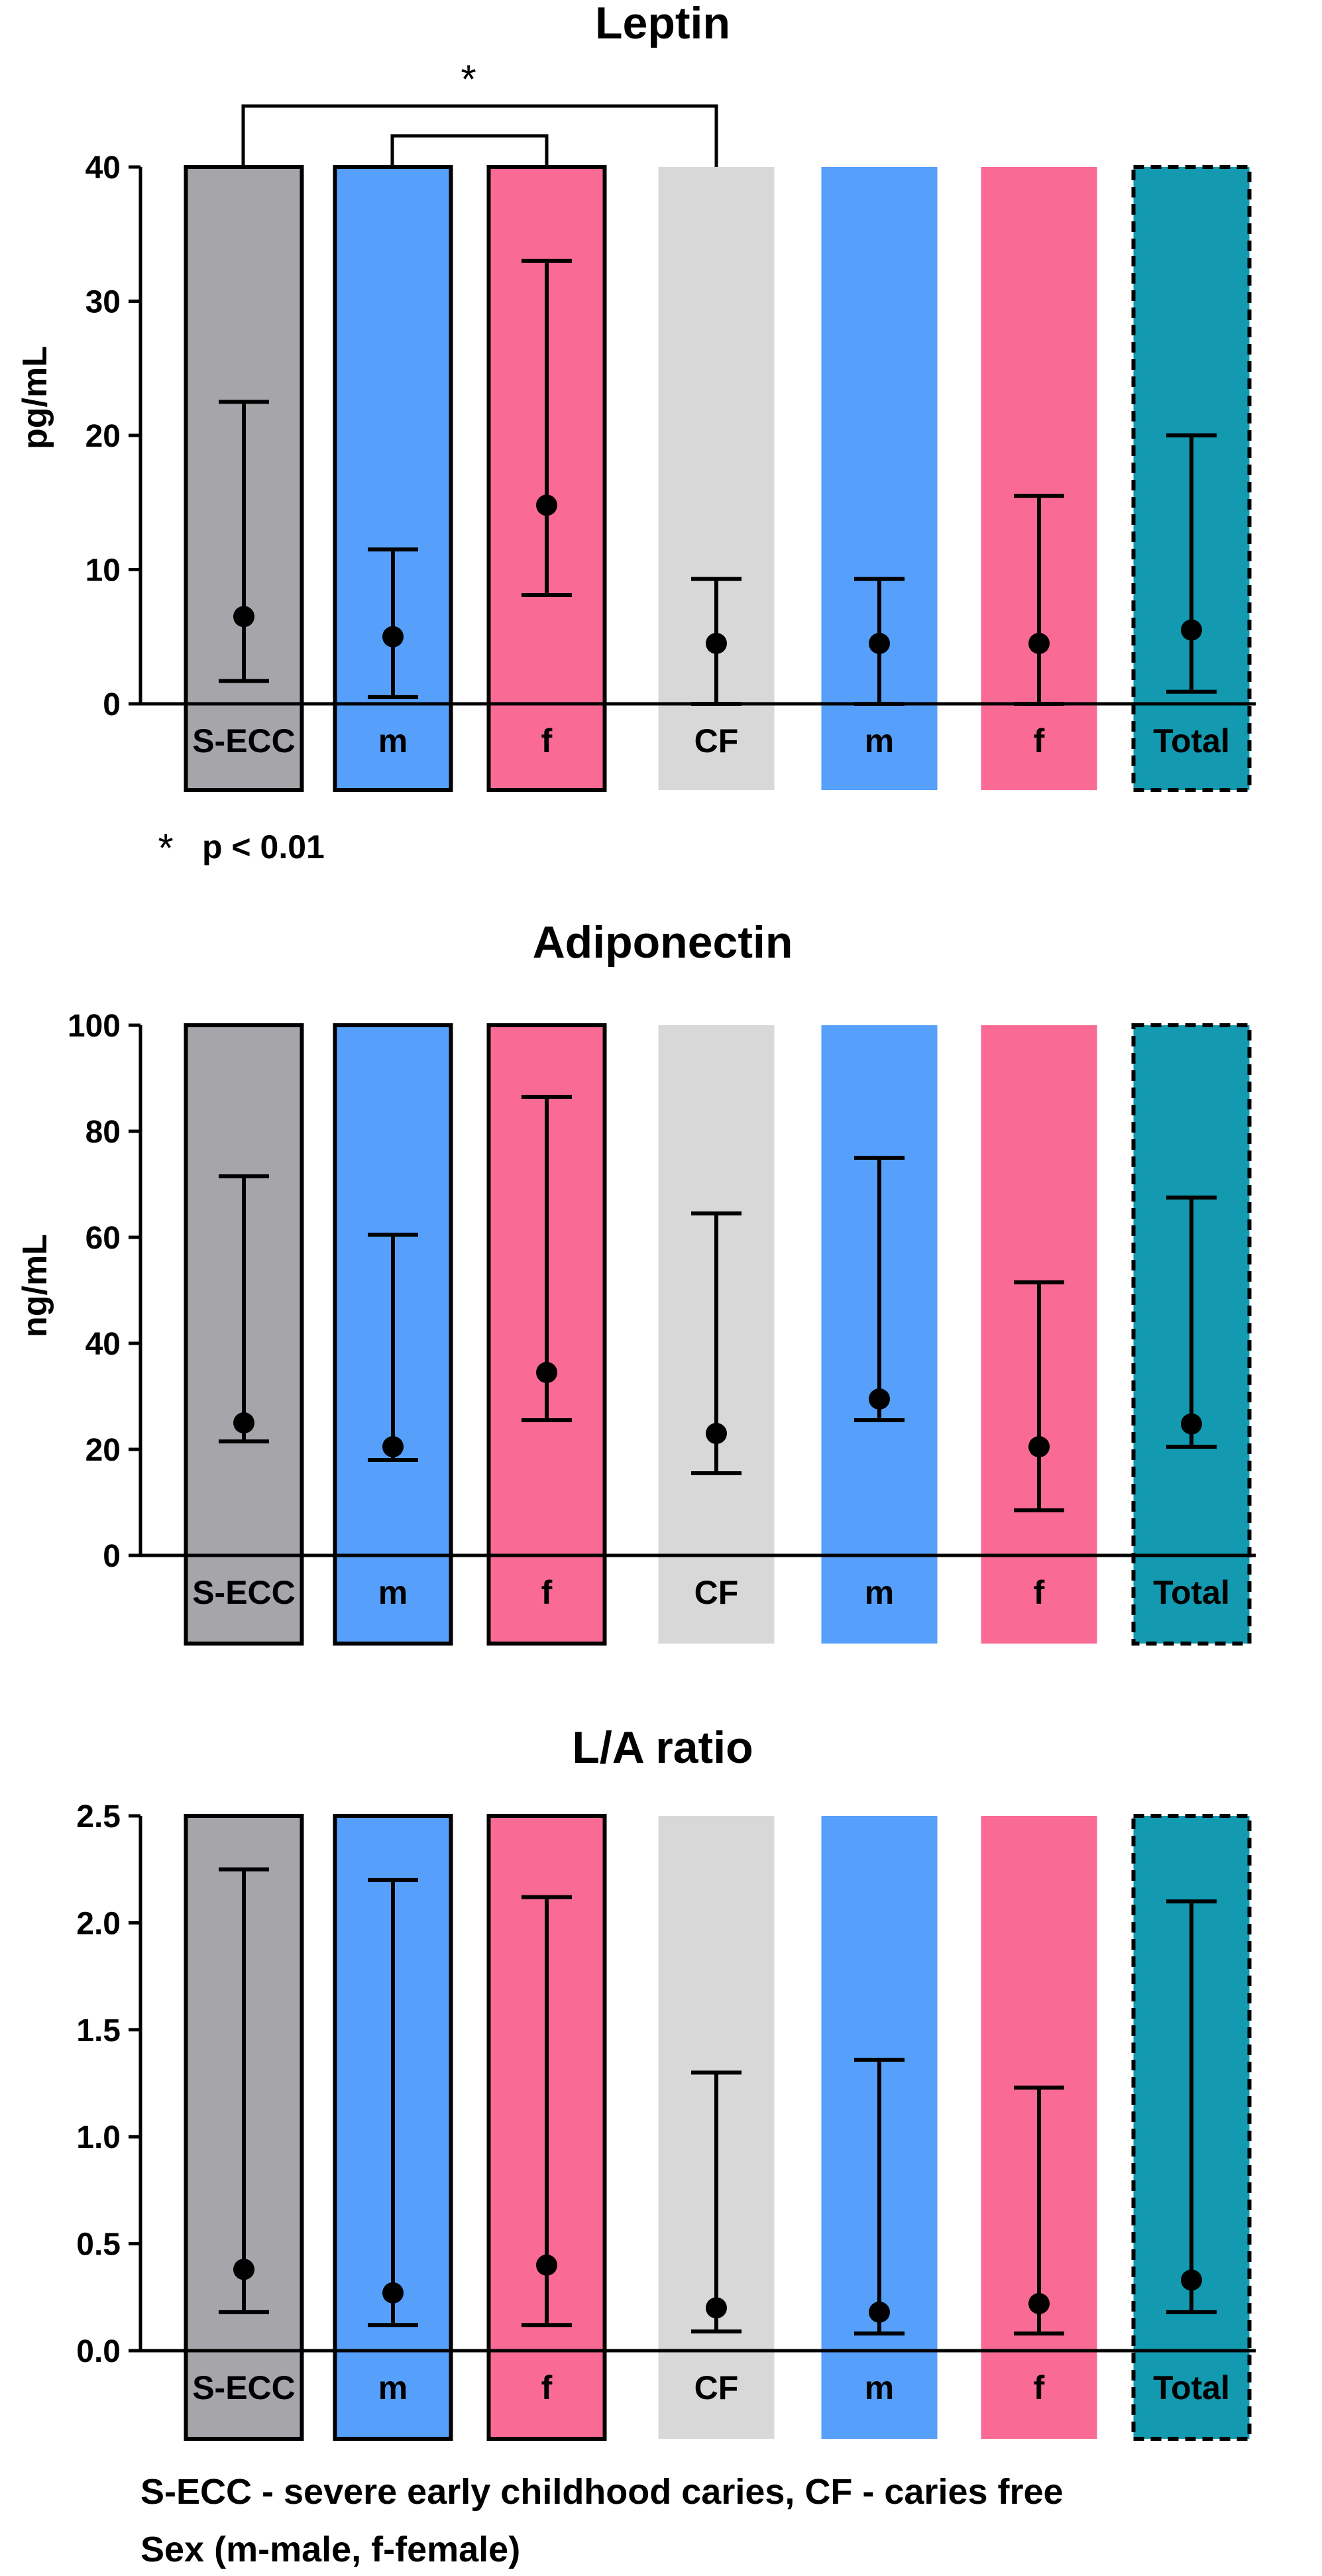 The image size is (1322, 2576). Describe the element at coordinates (99, 1817) in the screenshot. I see `y-tick-label: 2.5` at that location.